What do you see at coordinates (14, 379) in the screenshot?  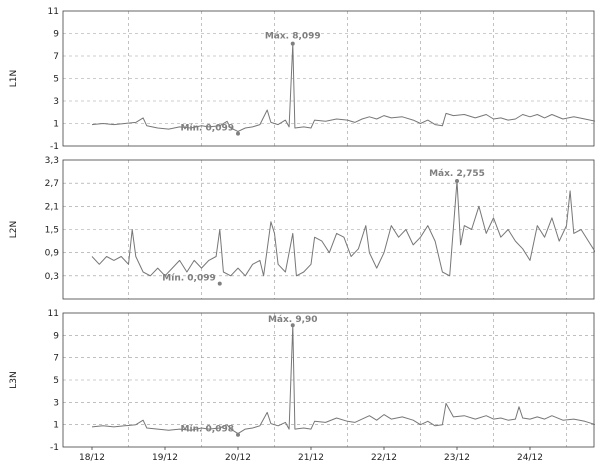 I see `y-axis-label: L3N` at bounding box center [14, 379].